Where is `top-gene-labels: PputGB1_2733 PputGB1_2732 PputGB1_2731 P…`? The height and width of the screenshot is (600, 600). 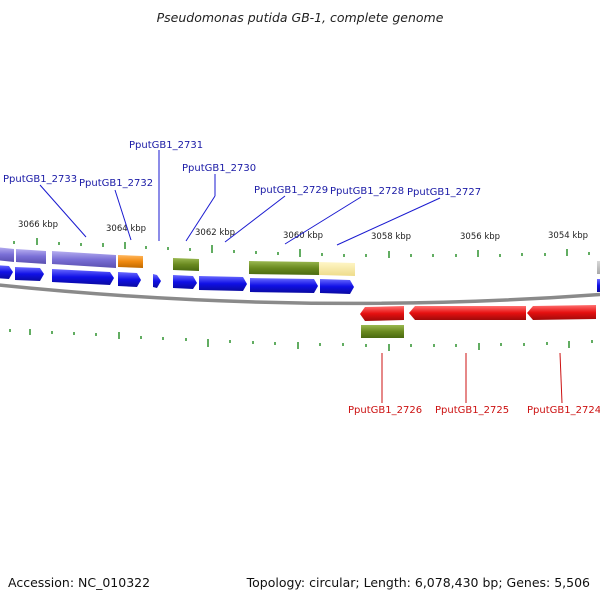
top-gene-labels: PputGB1_2733 PputGB1_2732 PputGB1_2731 P… is located at coordinates (242, 169).